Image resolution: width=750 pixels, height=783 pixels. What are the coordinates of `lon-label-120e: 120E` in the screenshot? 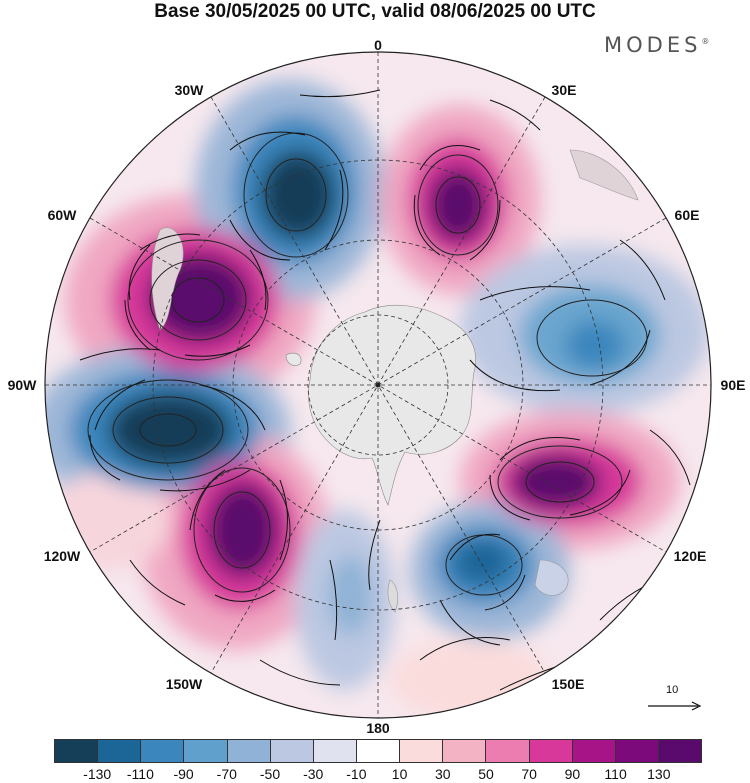 It's located at (690, 556).